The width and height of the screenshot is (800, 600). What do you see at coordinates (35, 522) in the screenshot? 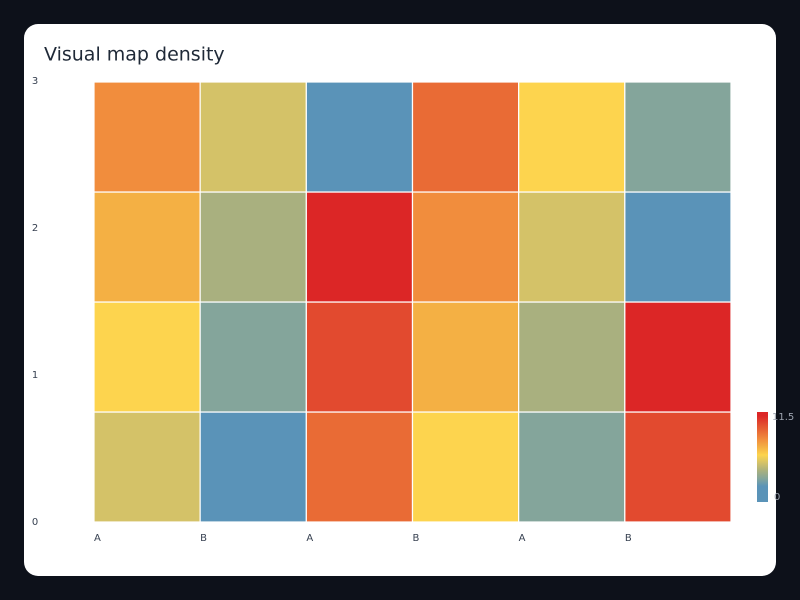
I see `y-tick-label: 0` at bounding box center [35, 522].